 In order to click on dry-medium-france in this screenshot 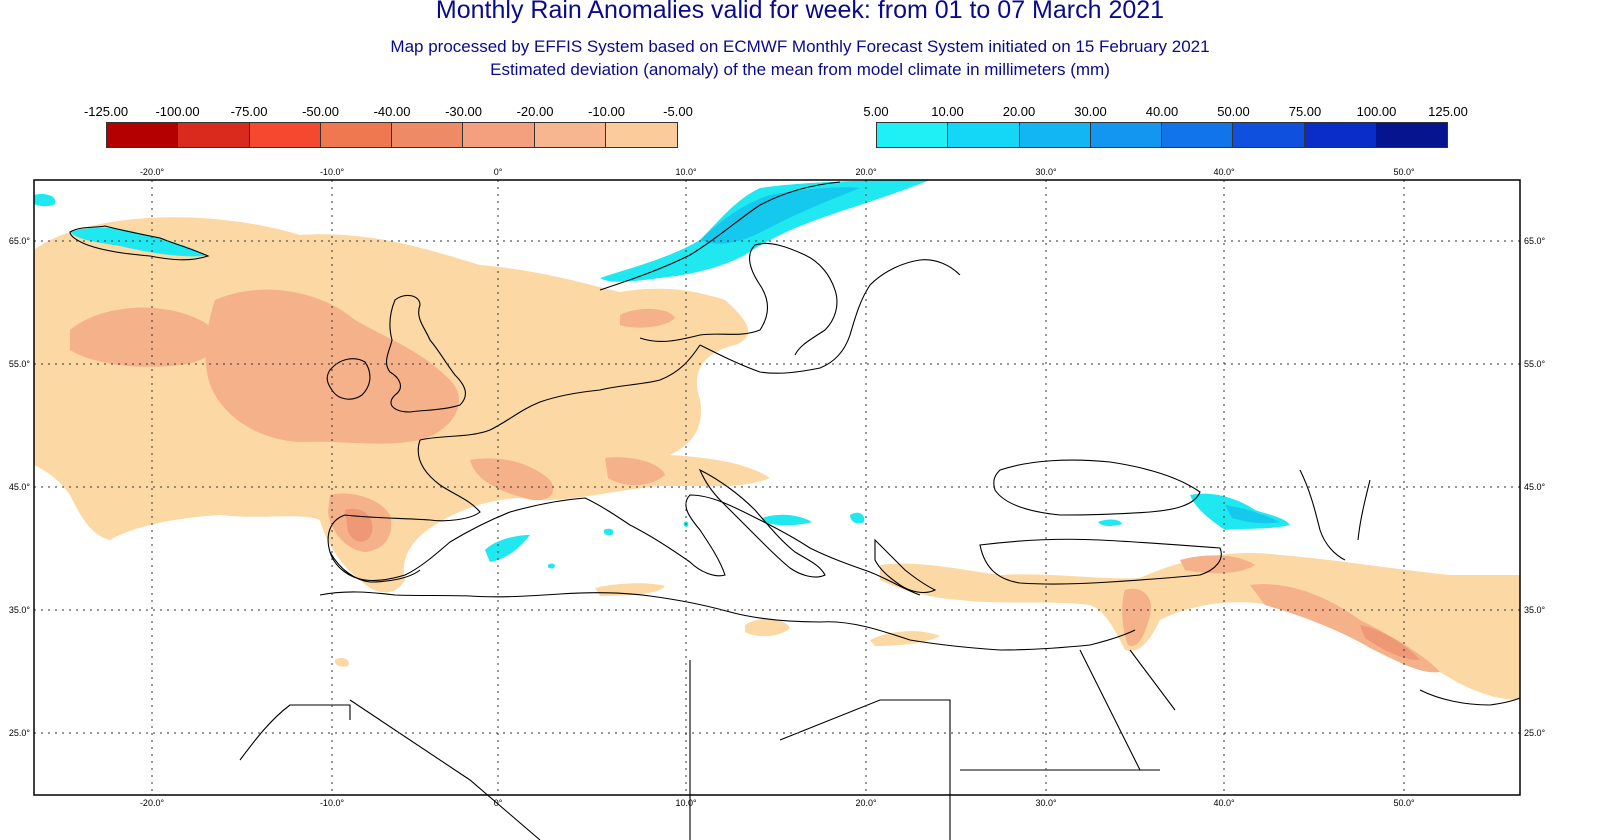, I will do `click(512, 479)`.